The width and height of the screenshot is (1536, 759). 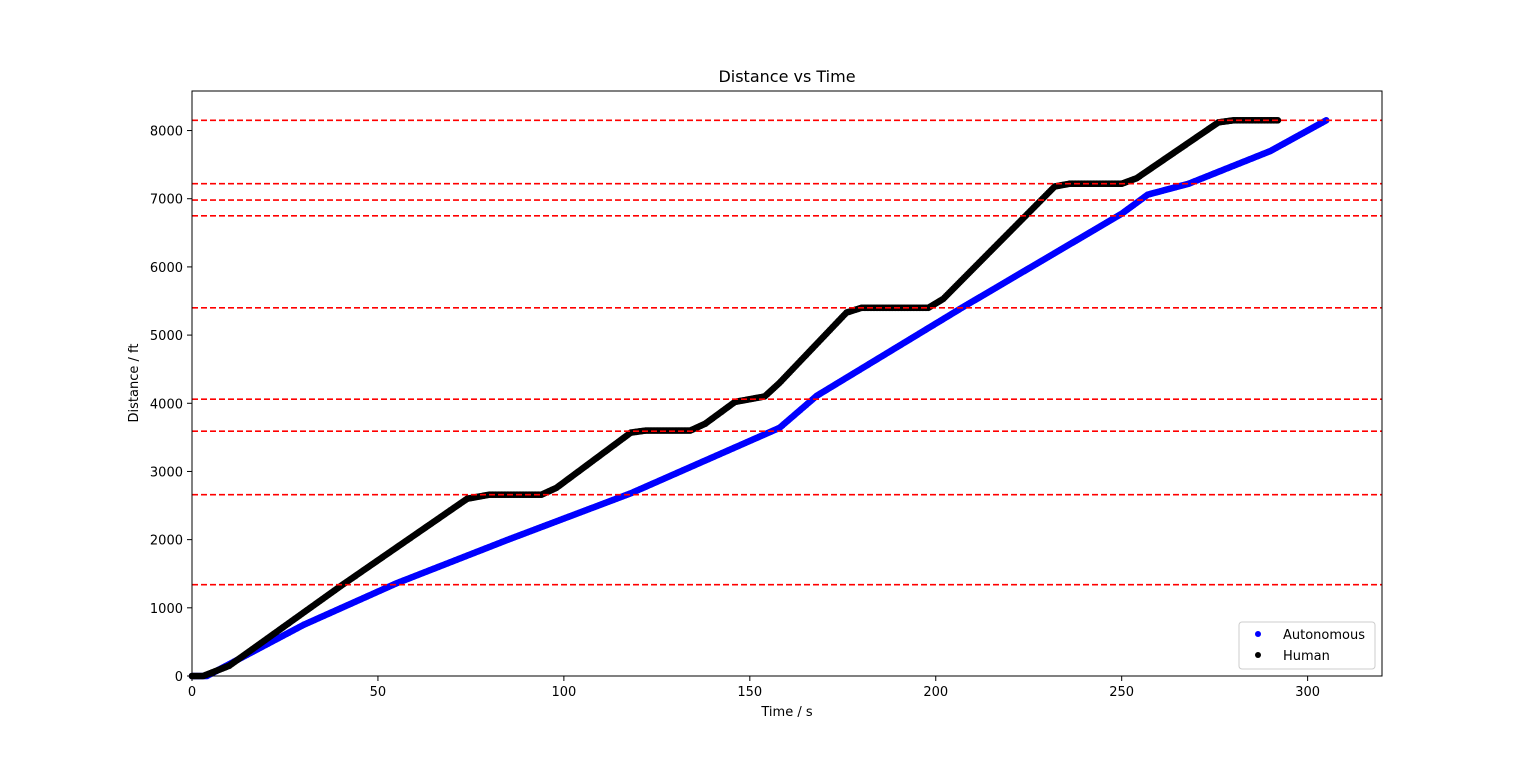 I want to click on y-tick-label: 5000, so click(x=166, y=336).